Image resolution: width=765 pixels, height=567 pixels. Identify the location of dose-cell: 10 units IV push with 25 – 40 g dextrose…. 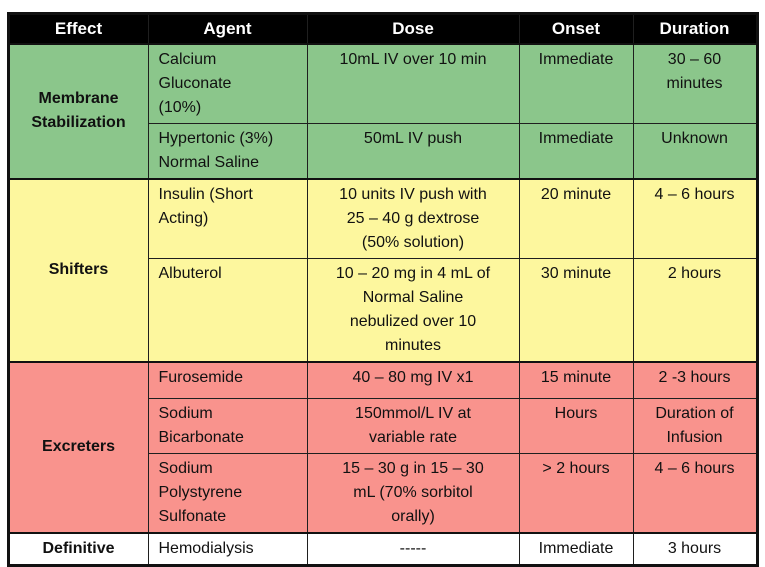
(413, 218).